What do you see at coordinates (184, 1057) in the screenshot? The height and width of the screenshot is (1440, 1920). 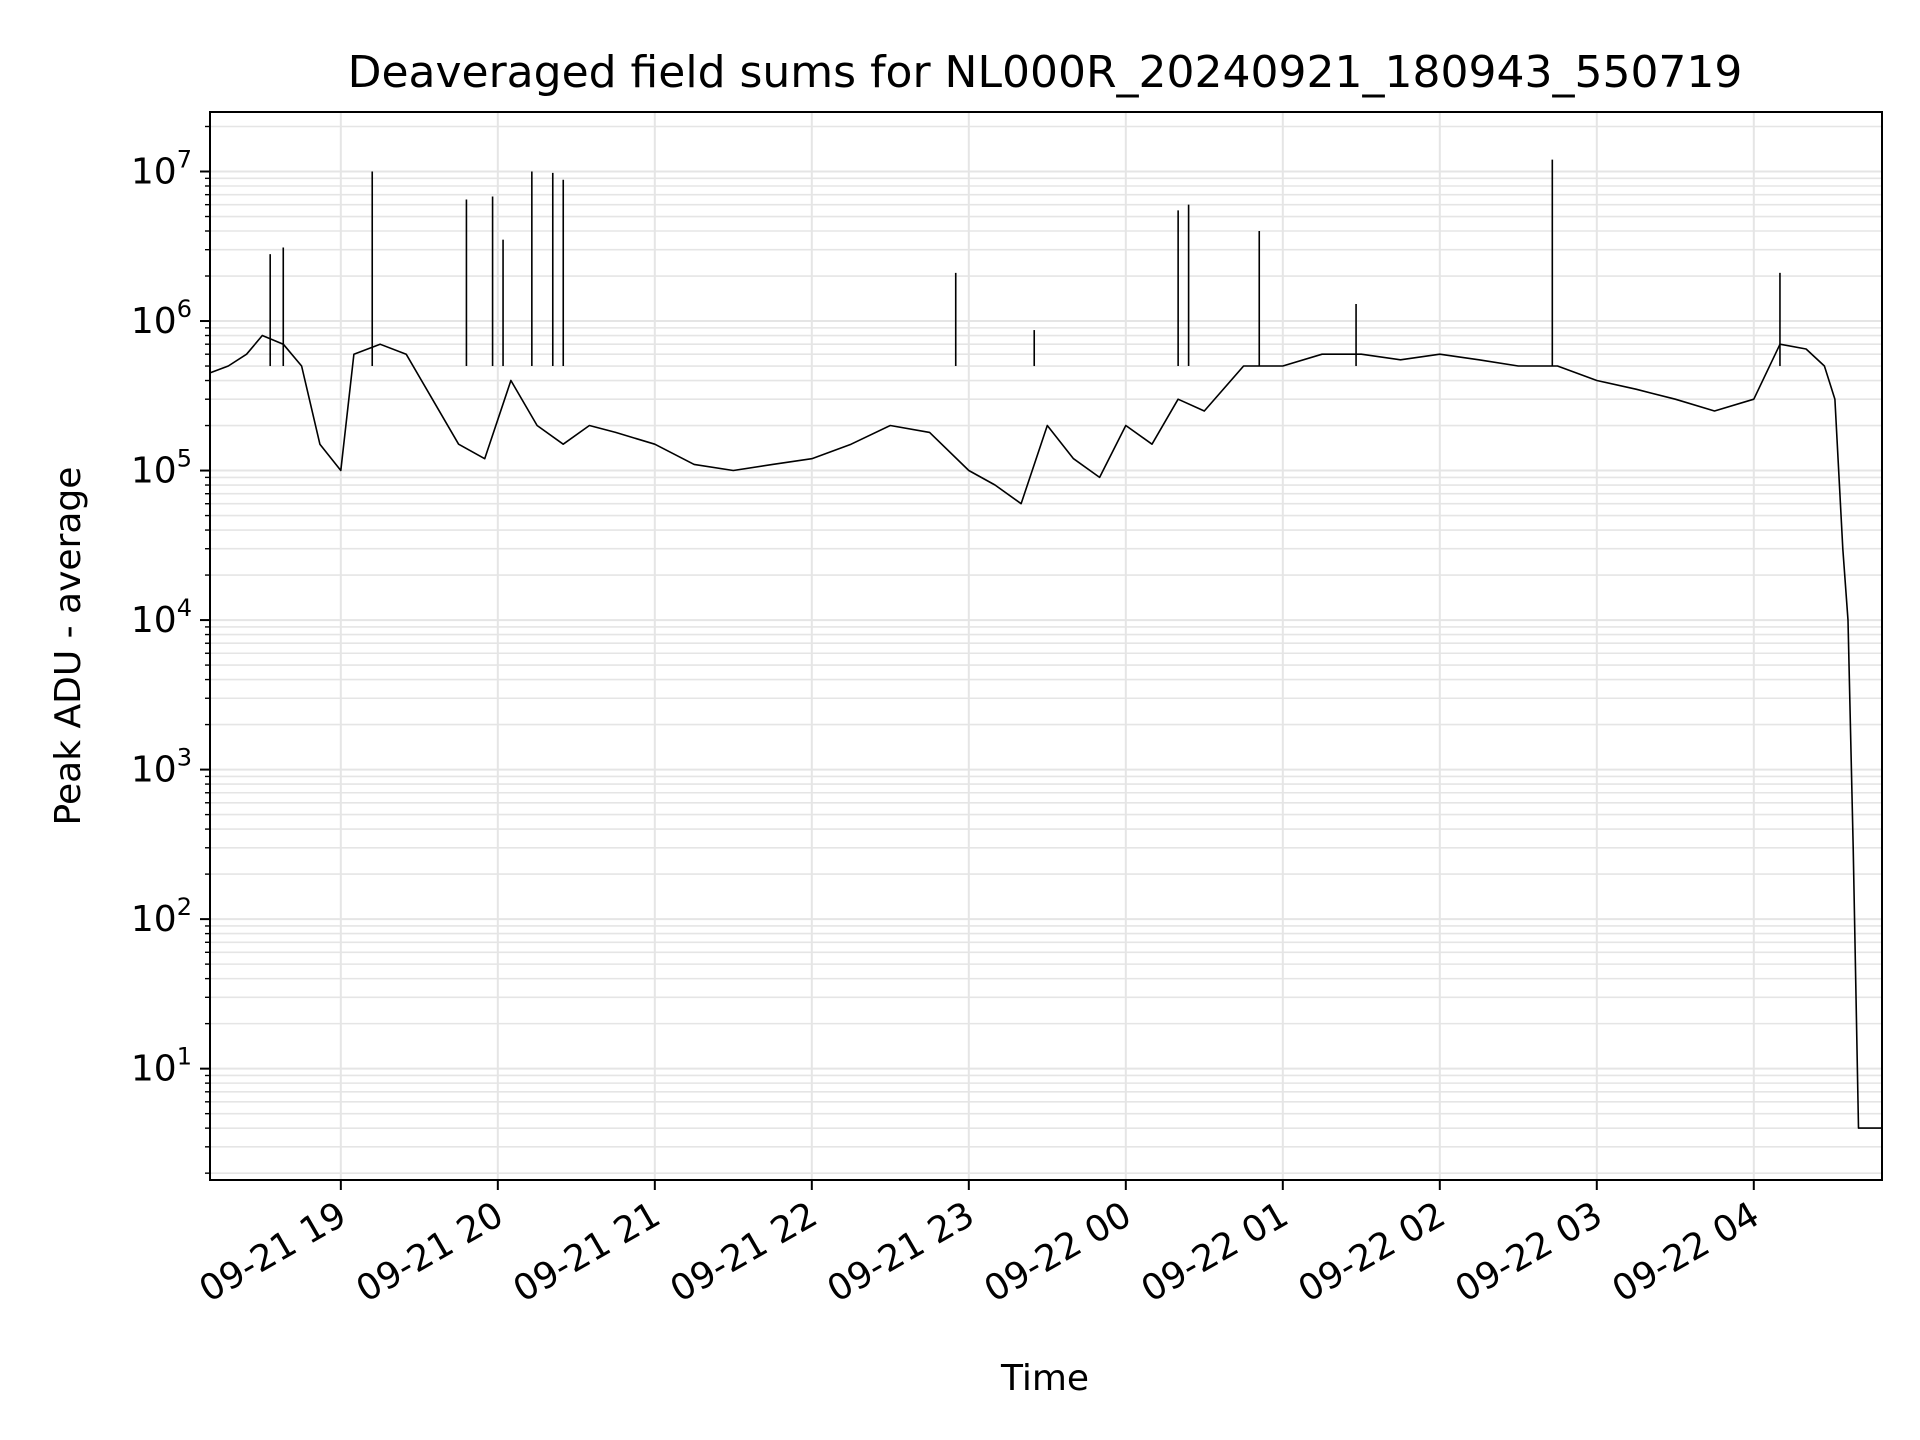 I see `y-tick-exponent: 1` at bounding box center [184, 1057].